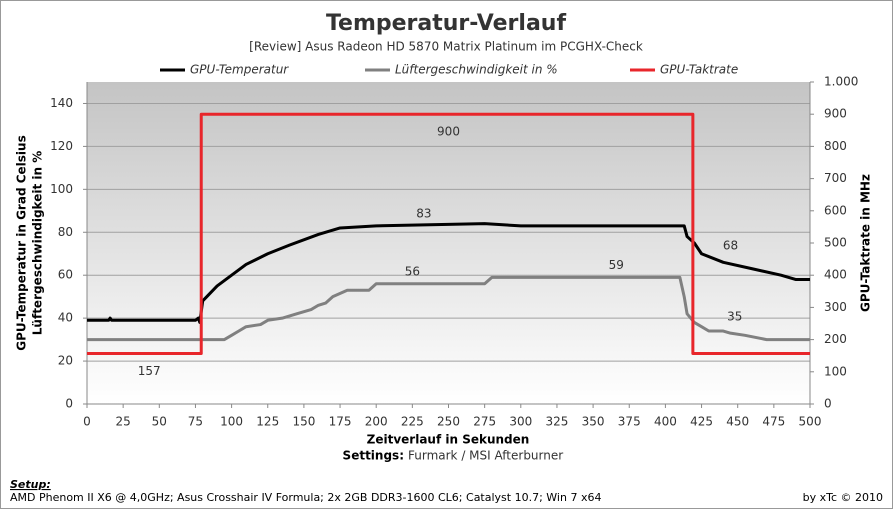 This screenshot has height=509, width=893. I want to click on data-label: 35, so click(734, 316).